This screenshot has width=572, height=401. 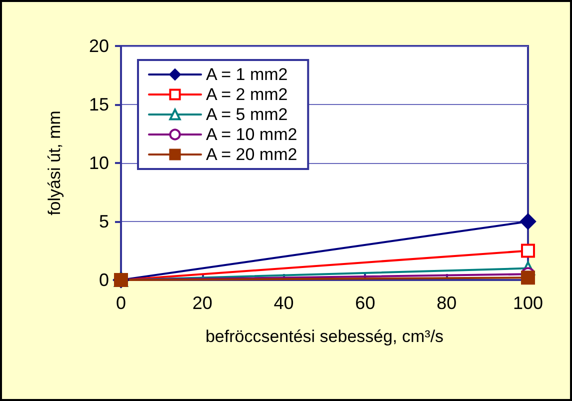 What do you see at coordinates (284, 303) in the screenshot?
I see `x-tick-label: 40` at bounding box center [284, 303].